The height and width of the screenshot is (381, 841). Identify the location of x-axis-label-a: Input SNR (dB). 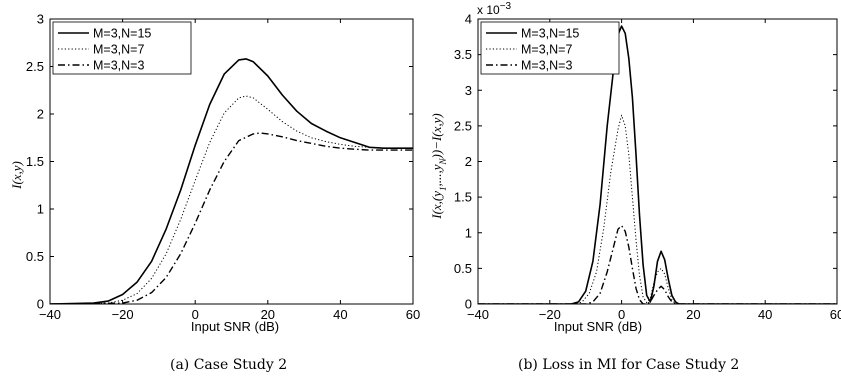
(235, 326).